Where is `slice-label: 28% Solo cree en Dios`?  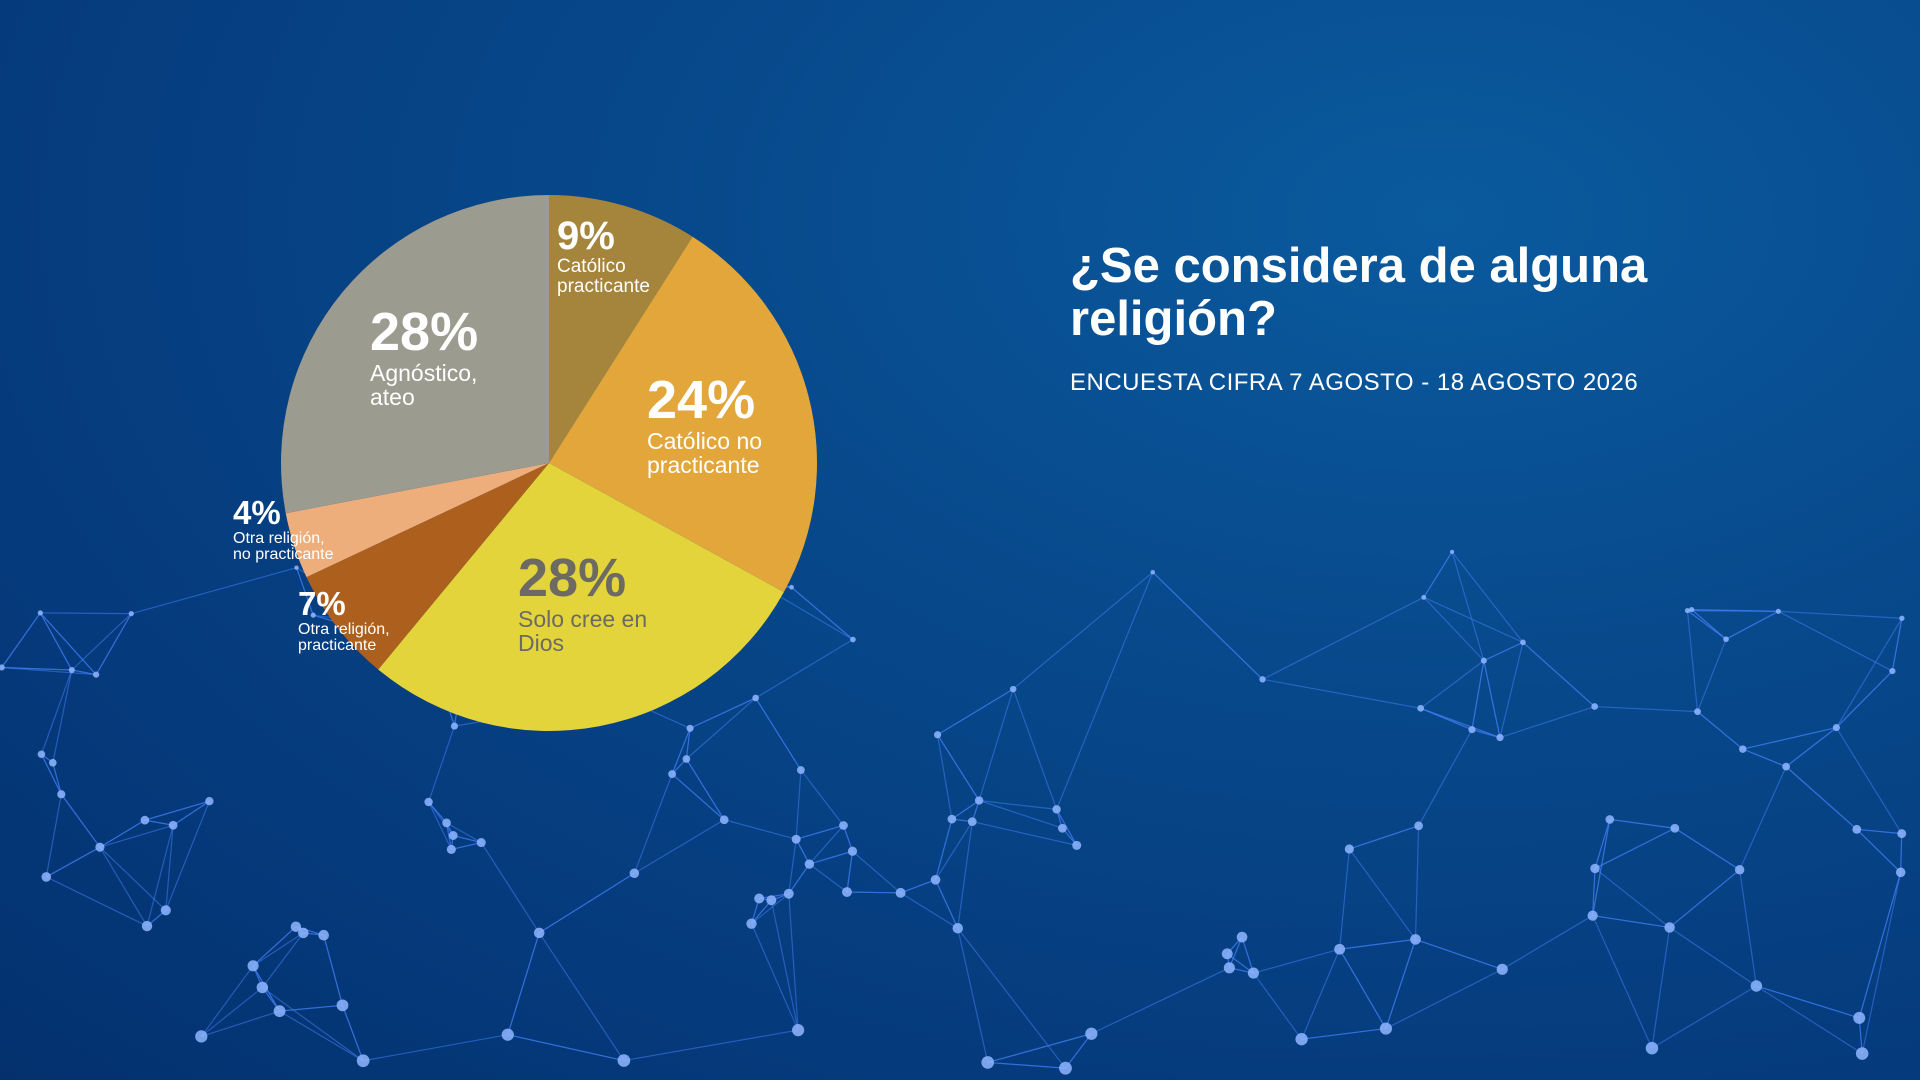
slice-label: 28% Solo cree en Dios is located at coordinates (594, 602).